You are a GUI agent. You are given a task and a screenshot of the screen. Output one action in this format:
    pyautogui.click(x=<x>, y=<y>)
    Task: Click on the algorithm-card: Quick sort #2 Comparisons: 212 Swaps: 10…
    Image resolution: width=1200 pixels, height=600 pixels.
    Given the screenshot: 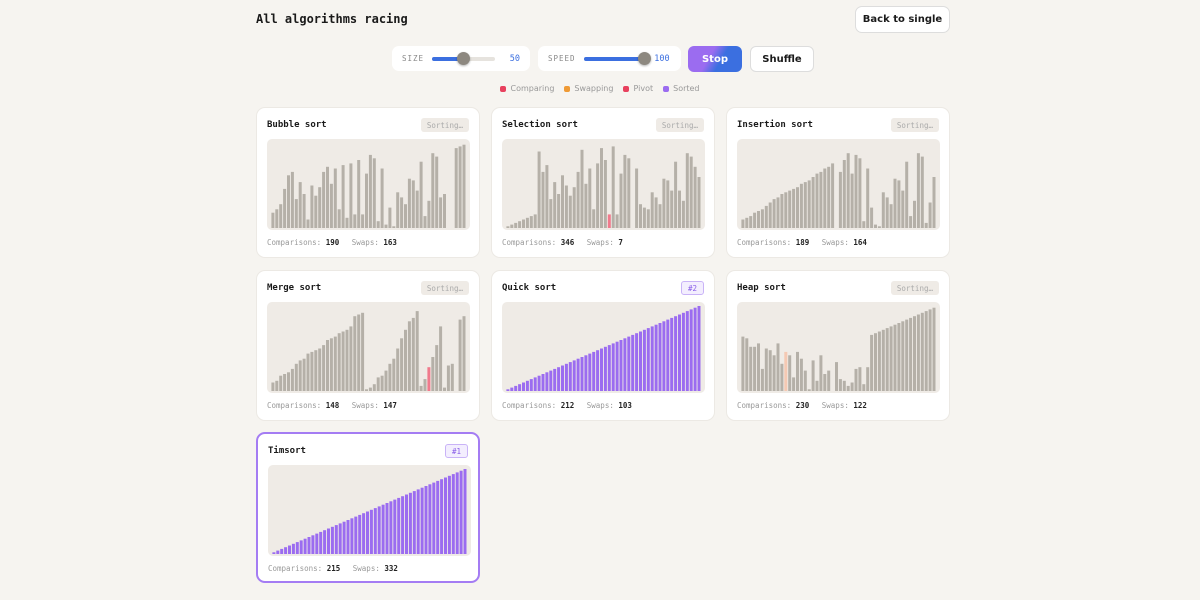 What is the action you would take?
    pyautogui.click(x=603, y=345)
    